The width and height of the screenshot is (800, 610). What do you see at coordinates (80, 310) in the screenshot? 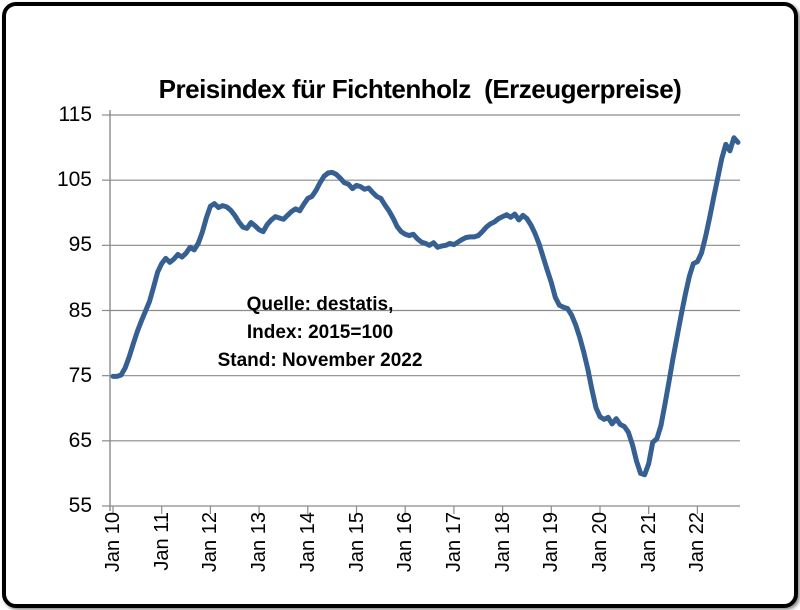
I see `y-axis-label: 85` at bounding box center [80, 310].